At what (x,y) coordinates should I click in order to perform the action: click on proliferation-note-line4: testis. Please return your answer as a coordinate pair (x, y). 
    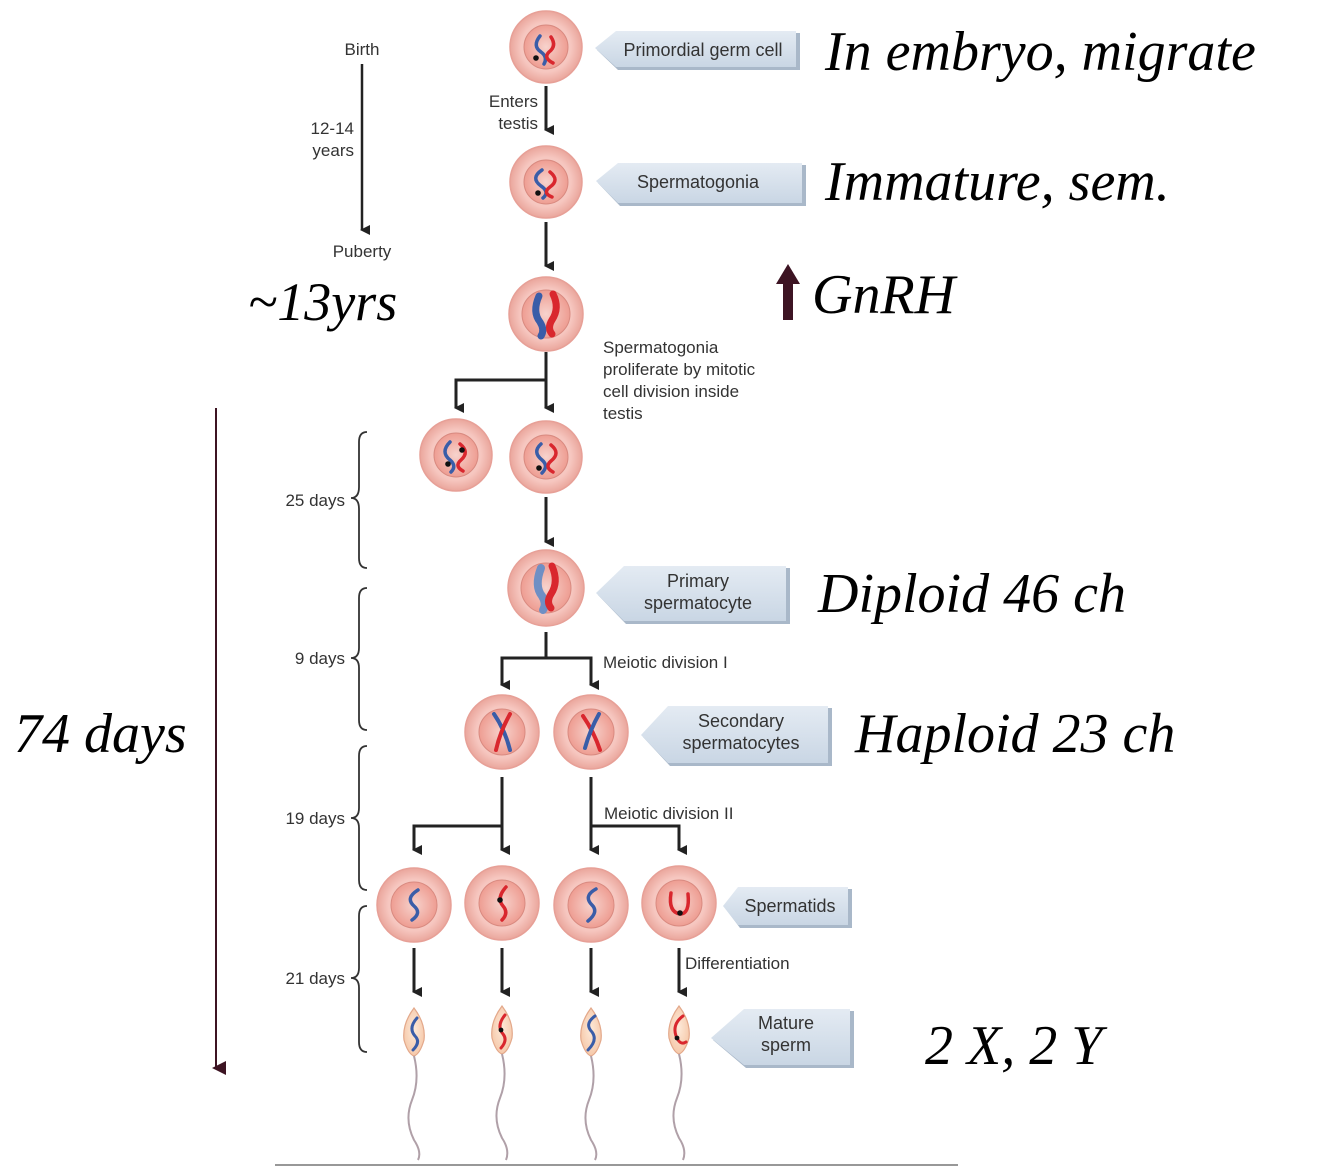
    Looking at the image, I should click on (623, 413).